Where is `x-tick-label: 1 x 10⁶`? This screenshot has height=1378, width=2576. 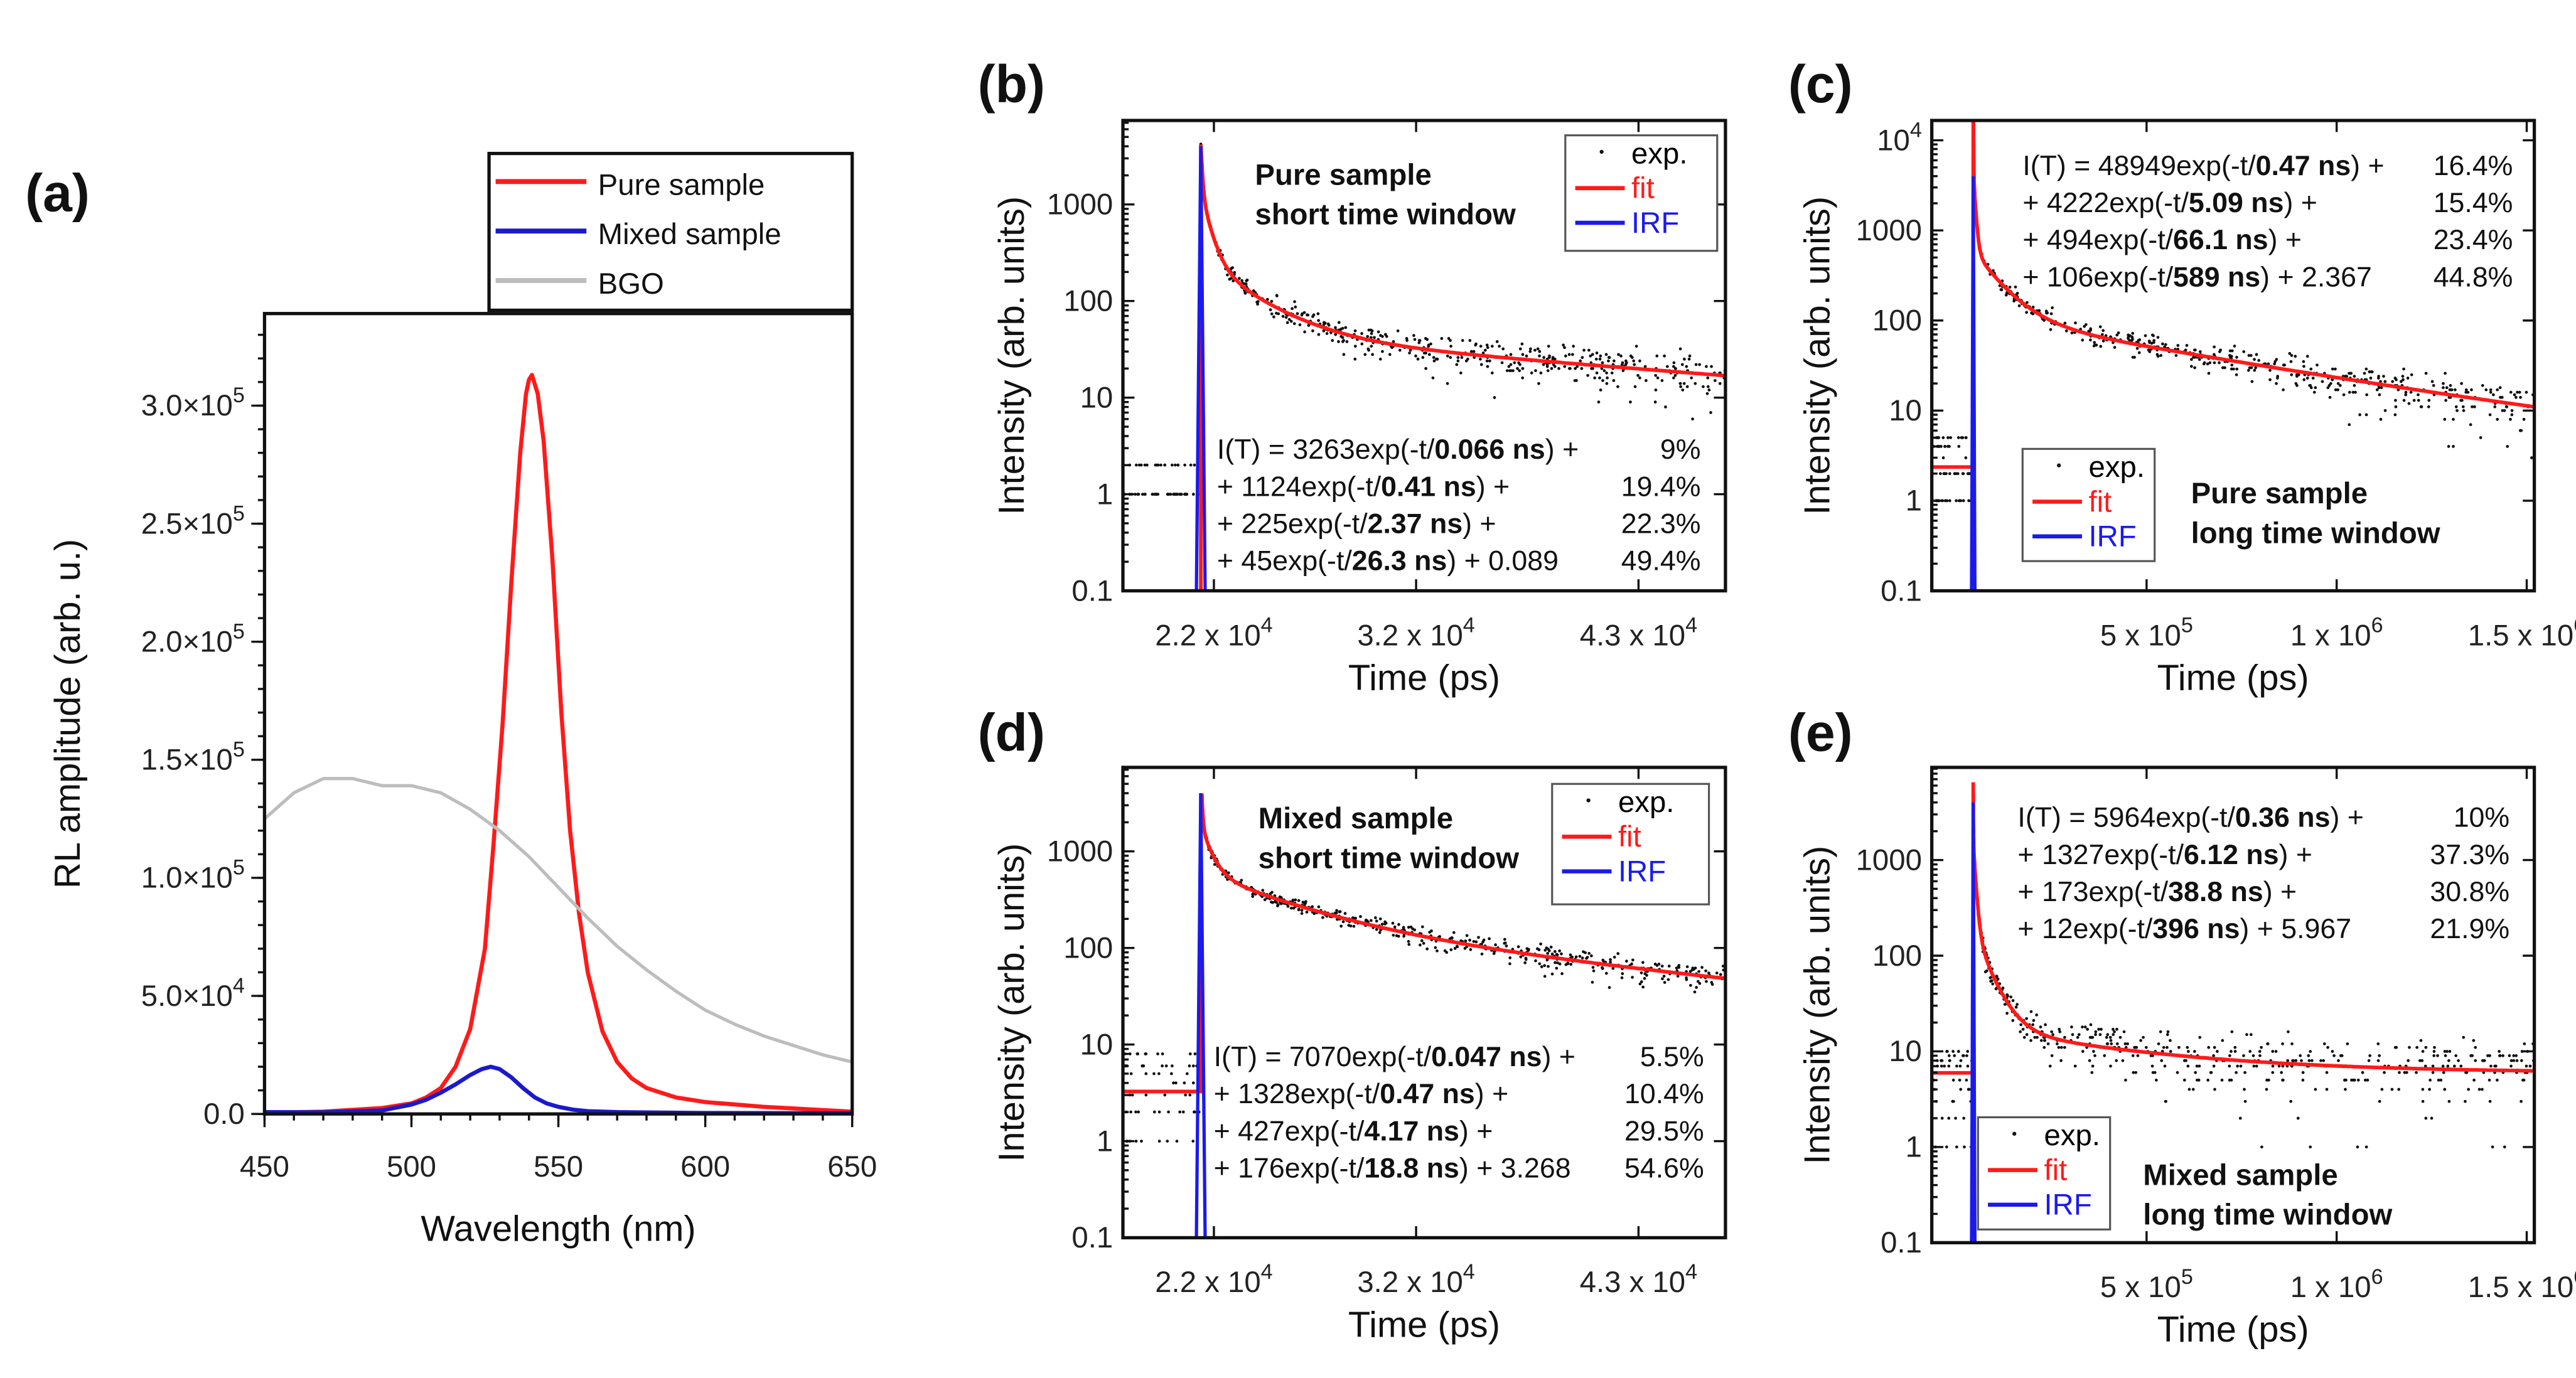 x-tick-label: 1 x 10⁶ is located at coordinates (2336, 632).